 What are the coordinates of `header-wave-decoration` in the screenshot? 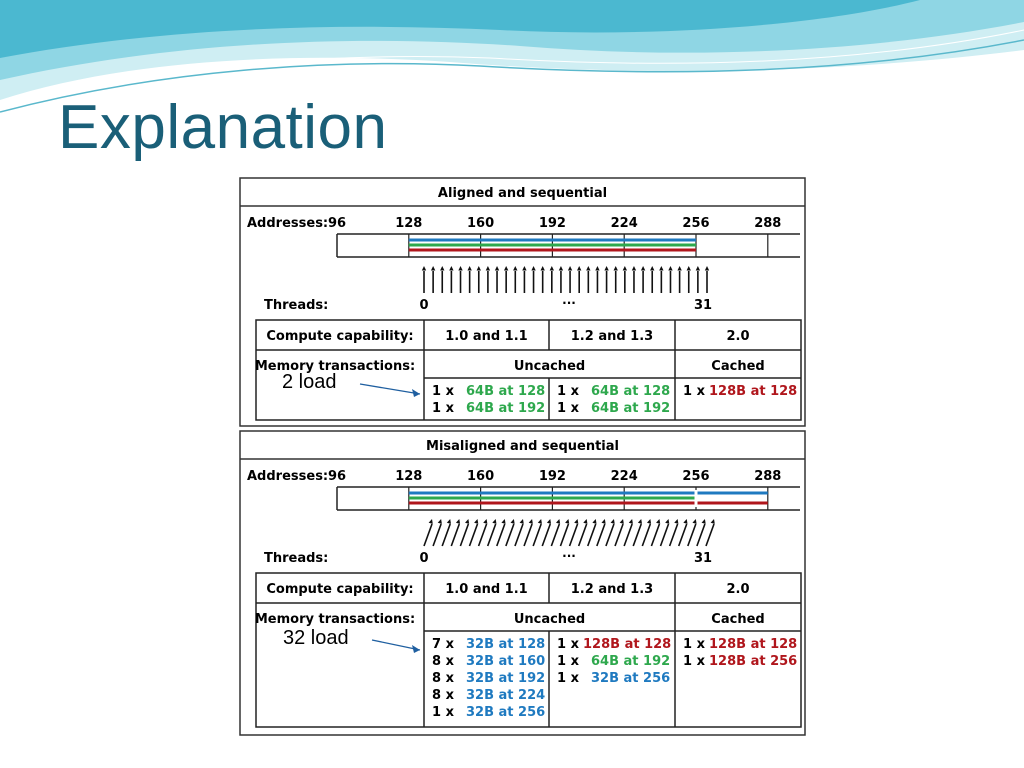 It's located at (512, 56).